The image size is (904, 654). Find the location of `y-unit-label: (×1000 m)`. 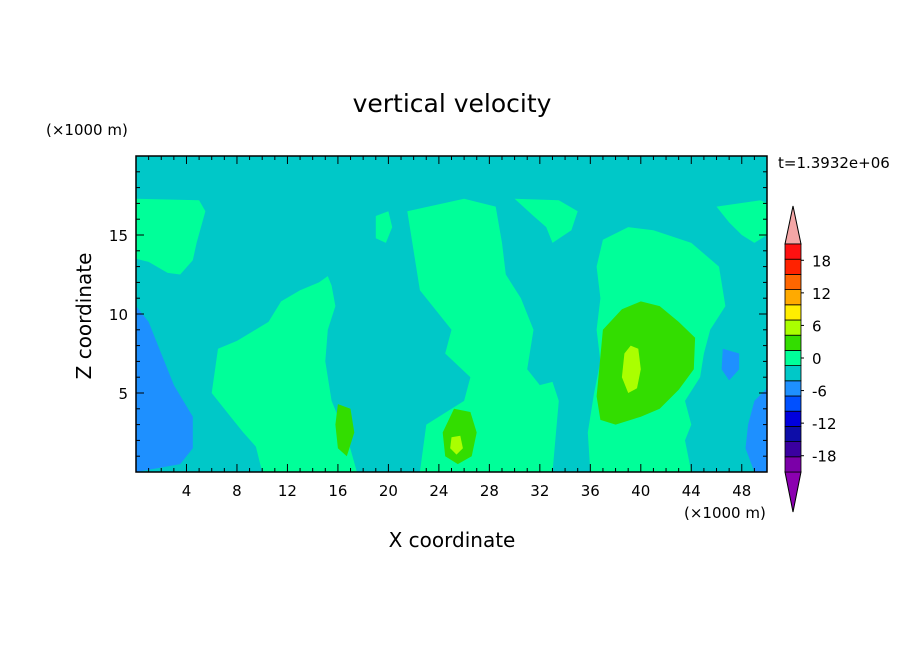

y-unit-label: (×1000 m) is located at coordinates (87, 130).